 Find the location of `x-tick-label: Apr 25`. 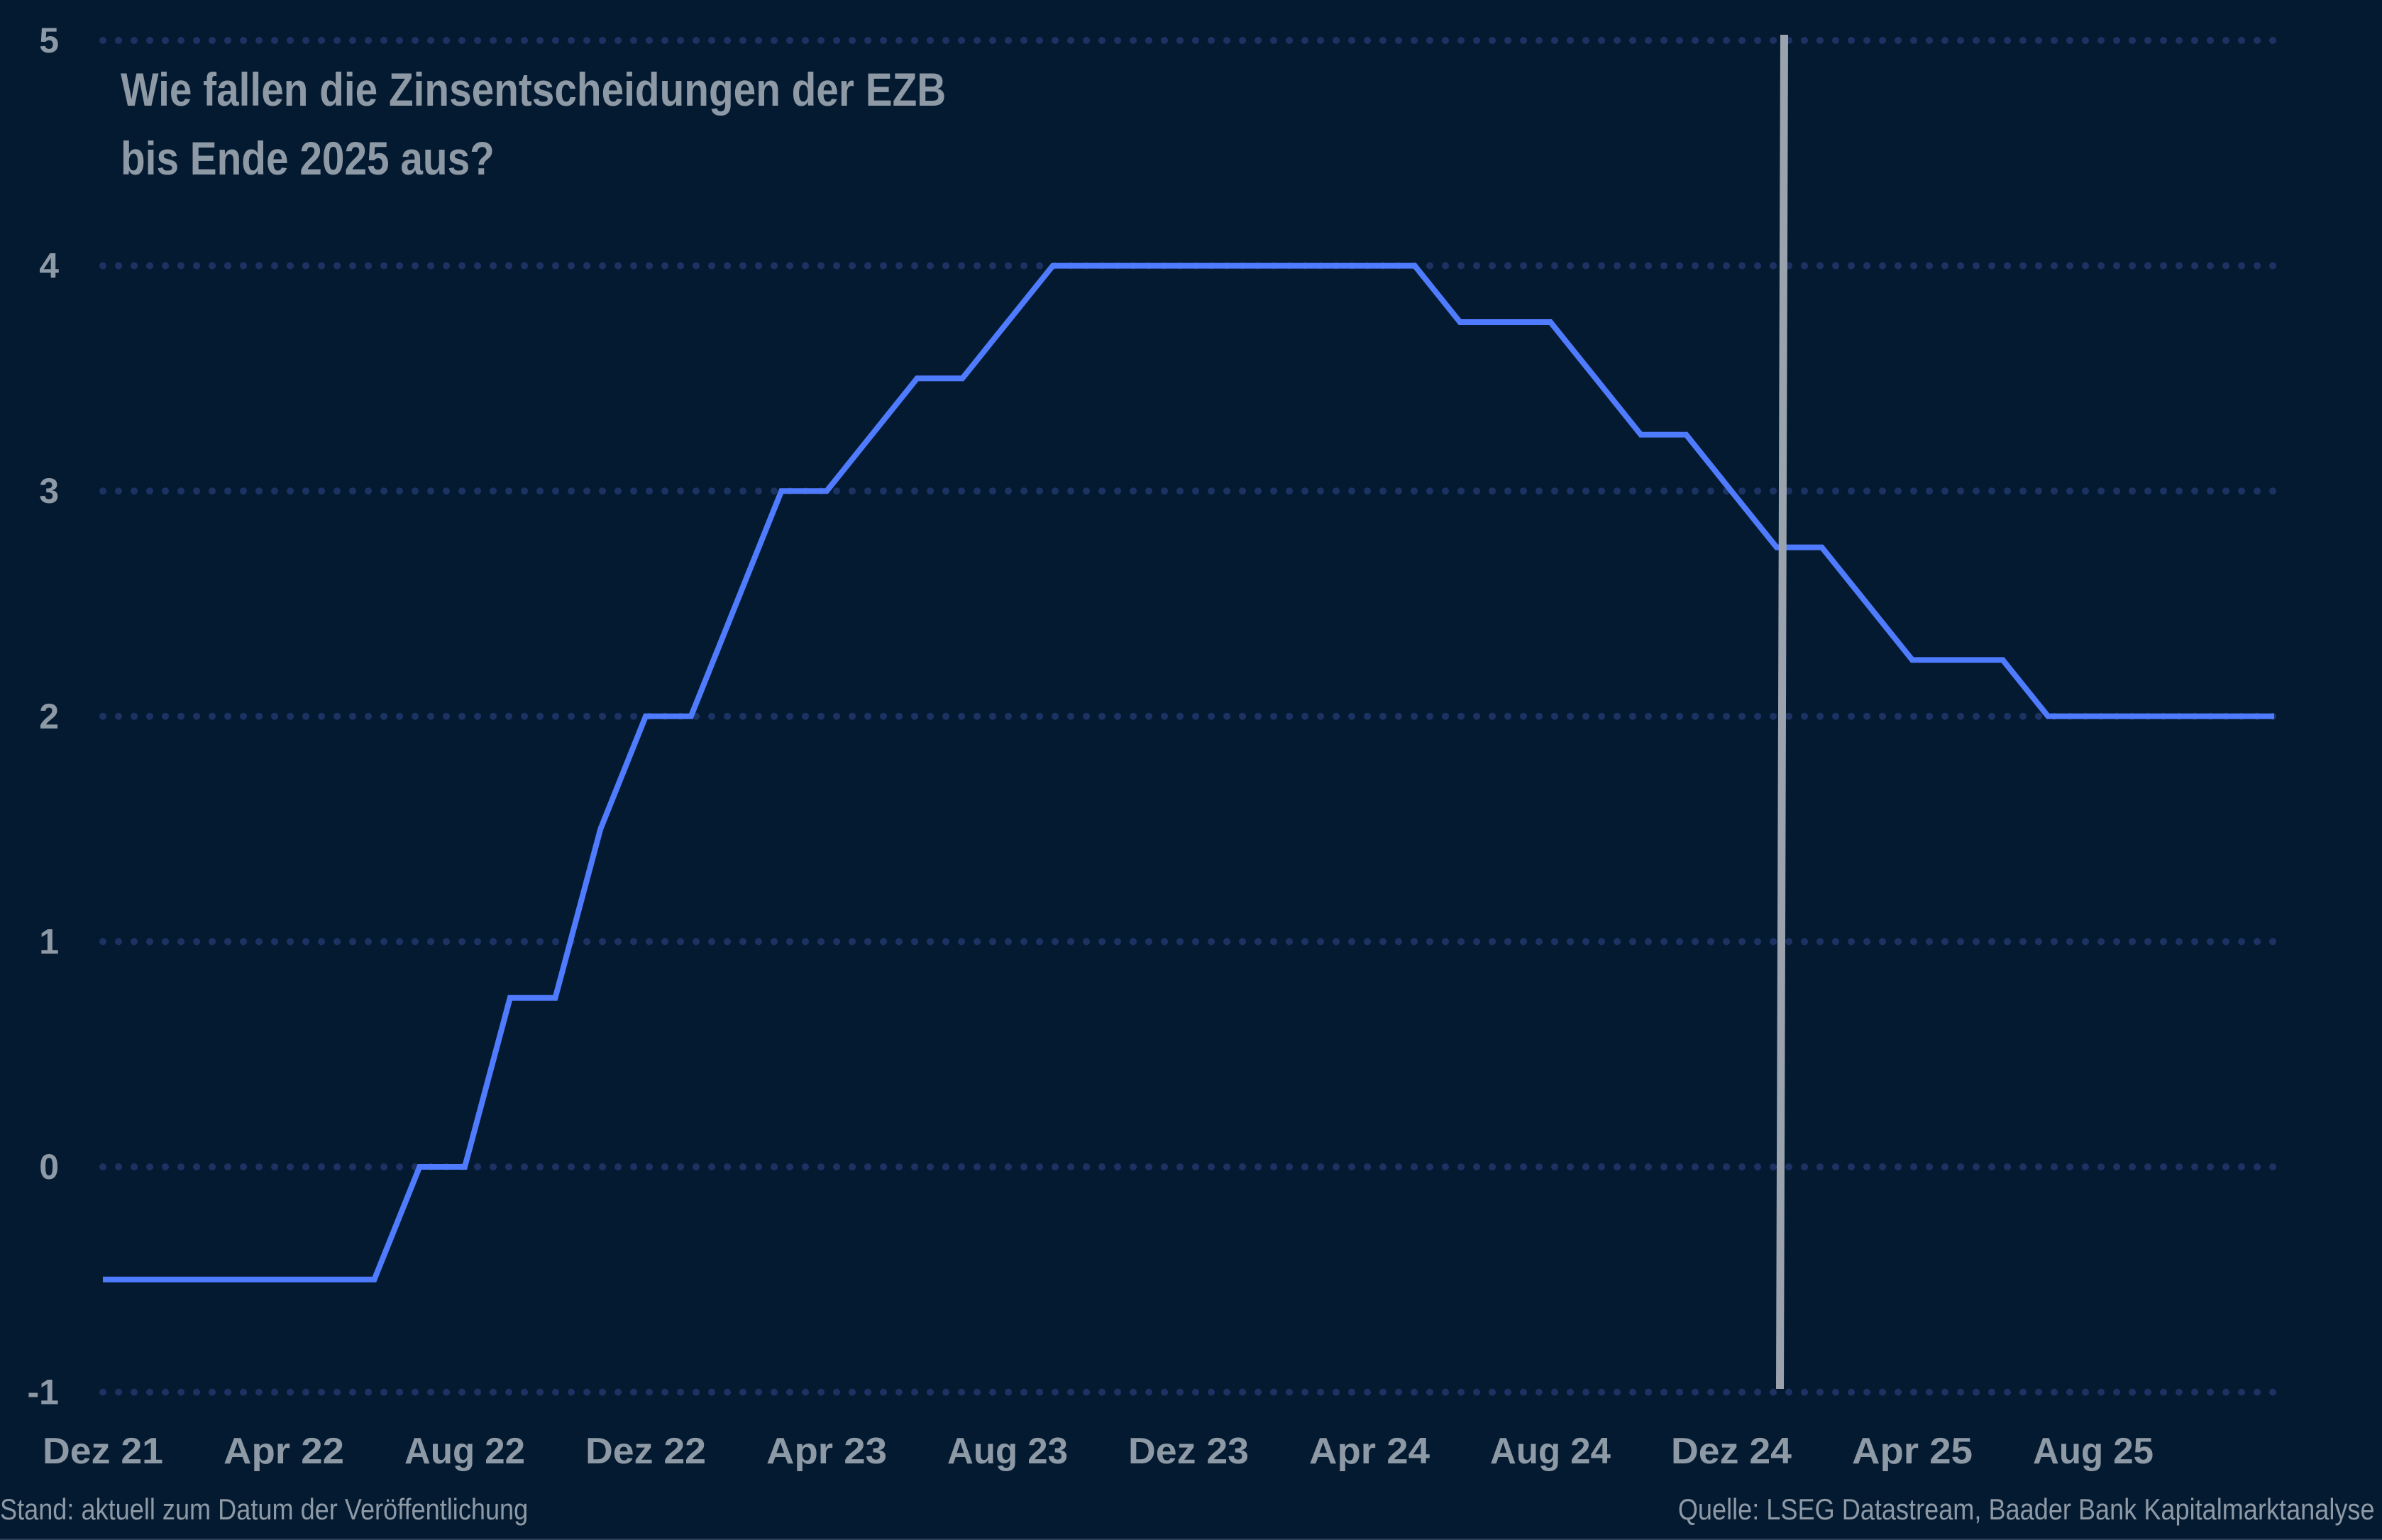

x-tick-label: Apr 25 is located at coordinates (1913, 1451).